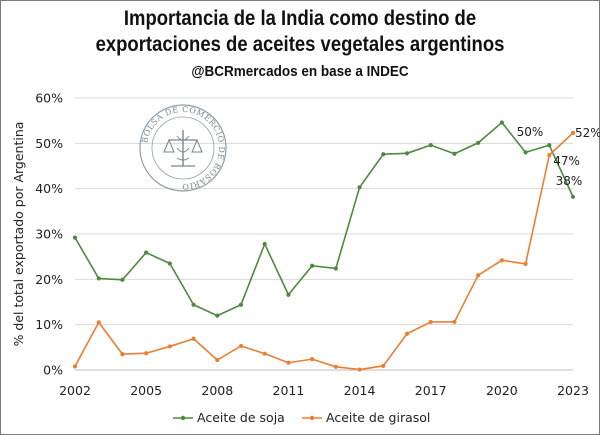  I want to click on data-label: 47%, so click(566, 161).